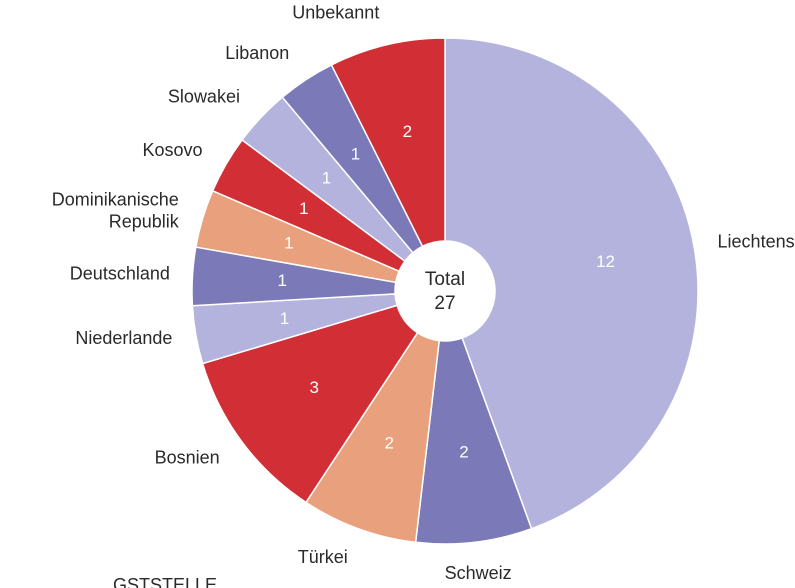 The image size is (795, 588). What do you see at coordinates (335, 13) in the screenshot?
I see `category-label: Unbekannt` at bounding box center [335, 13].